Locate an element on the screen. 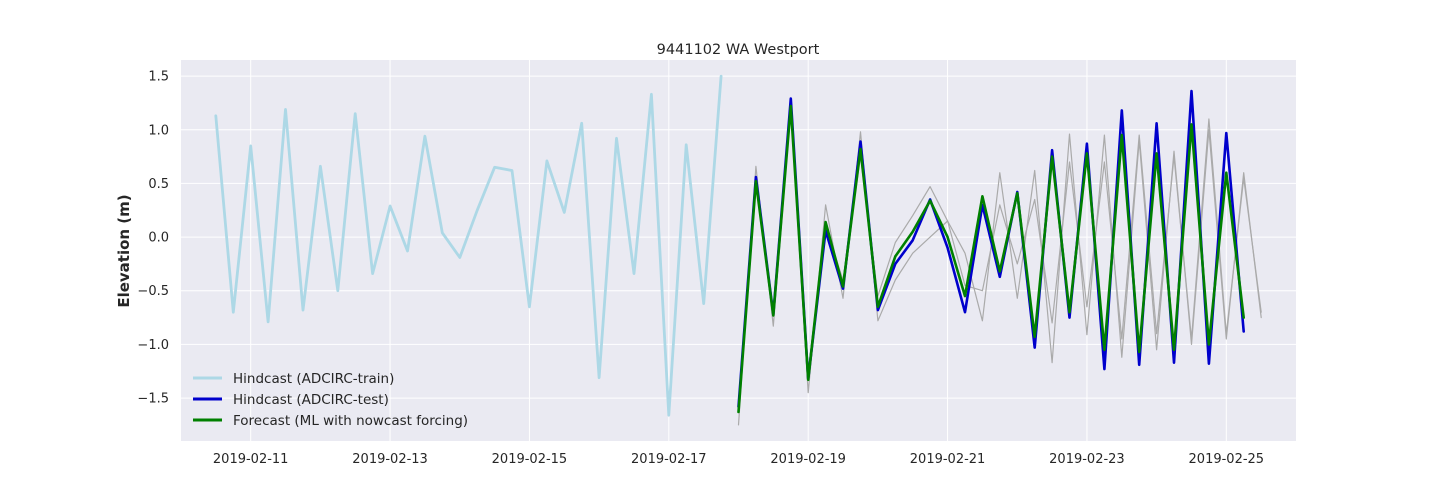 This screenshot has width=1440, height=504. y-tick-label: 0.0 is located at coordinates (158, 238).